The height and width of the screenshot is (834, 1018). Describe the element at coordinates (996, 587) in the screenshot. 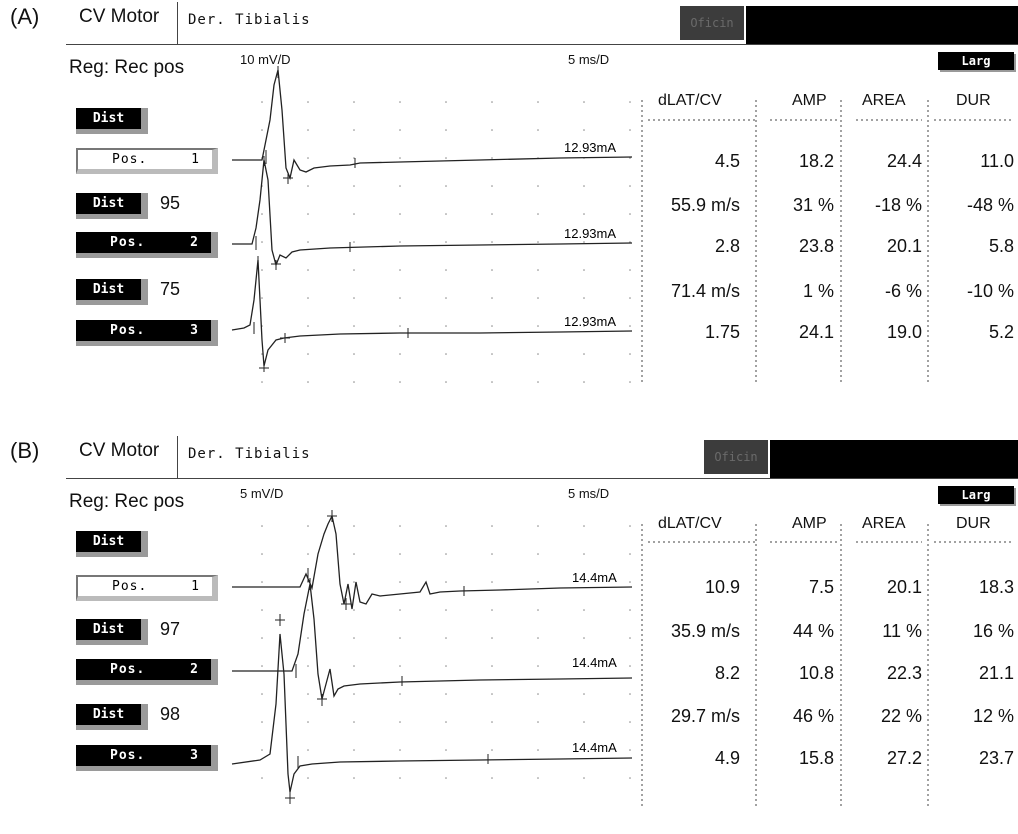

I see `table-cell: 18.3` at that location.